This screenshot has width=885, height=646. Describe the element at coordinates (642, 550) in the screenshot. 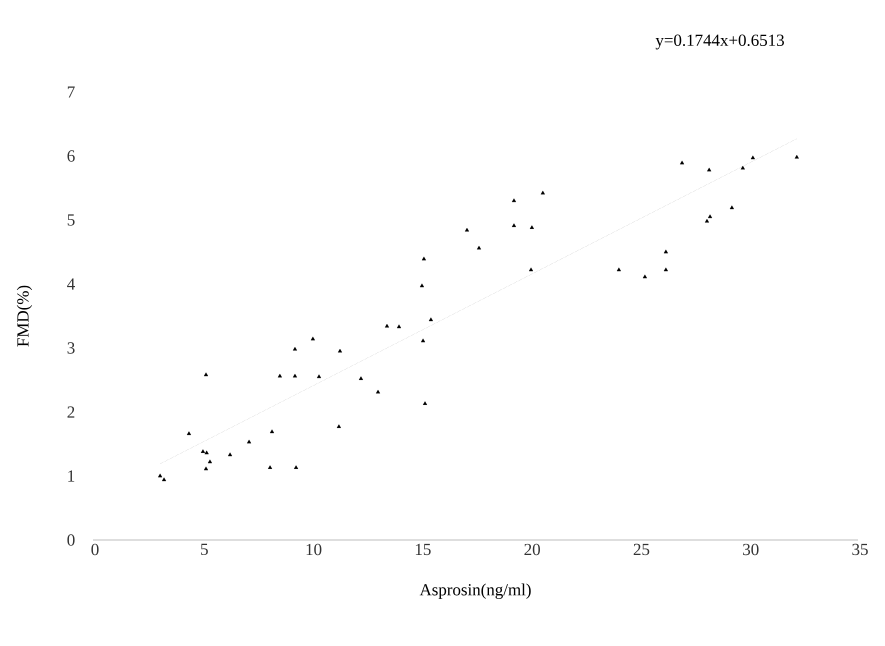

I see `x-tick-label: 25` at that location.